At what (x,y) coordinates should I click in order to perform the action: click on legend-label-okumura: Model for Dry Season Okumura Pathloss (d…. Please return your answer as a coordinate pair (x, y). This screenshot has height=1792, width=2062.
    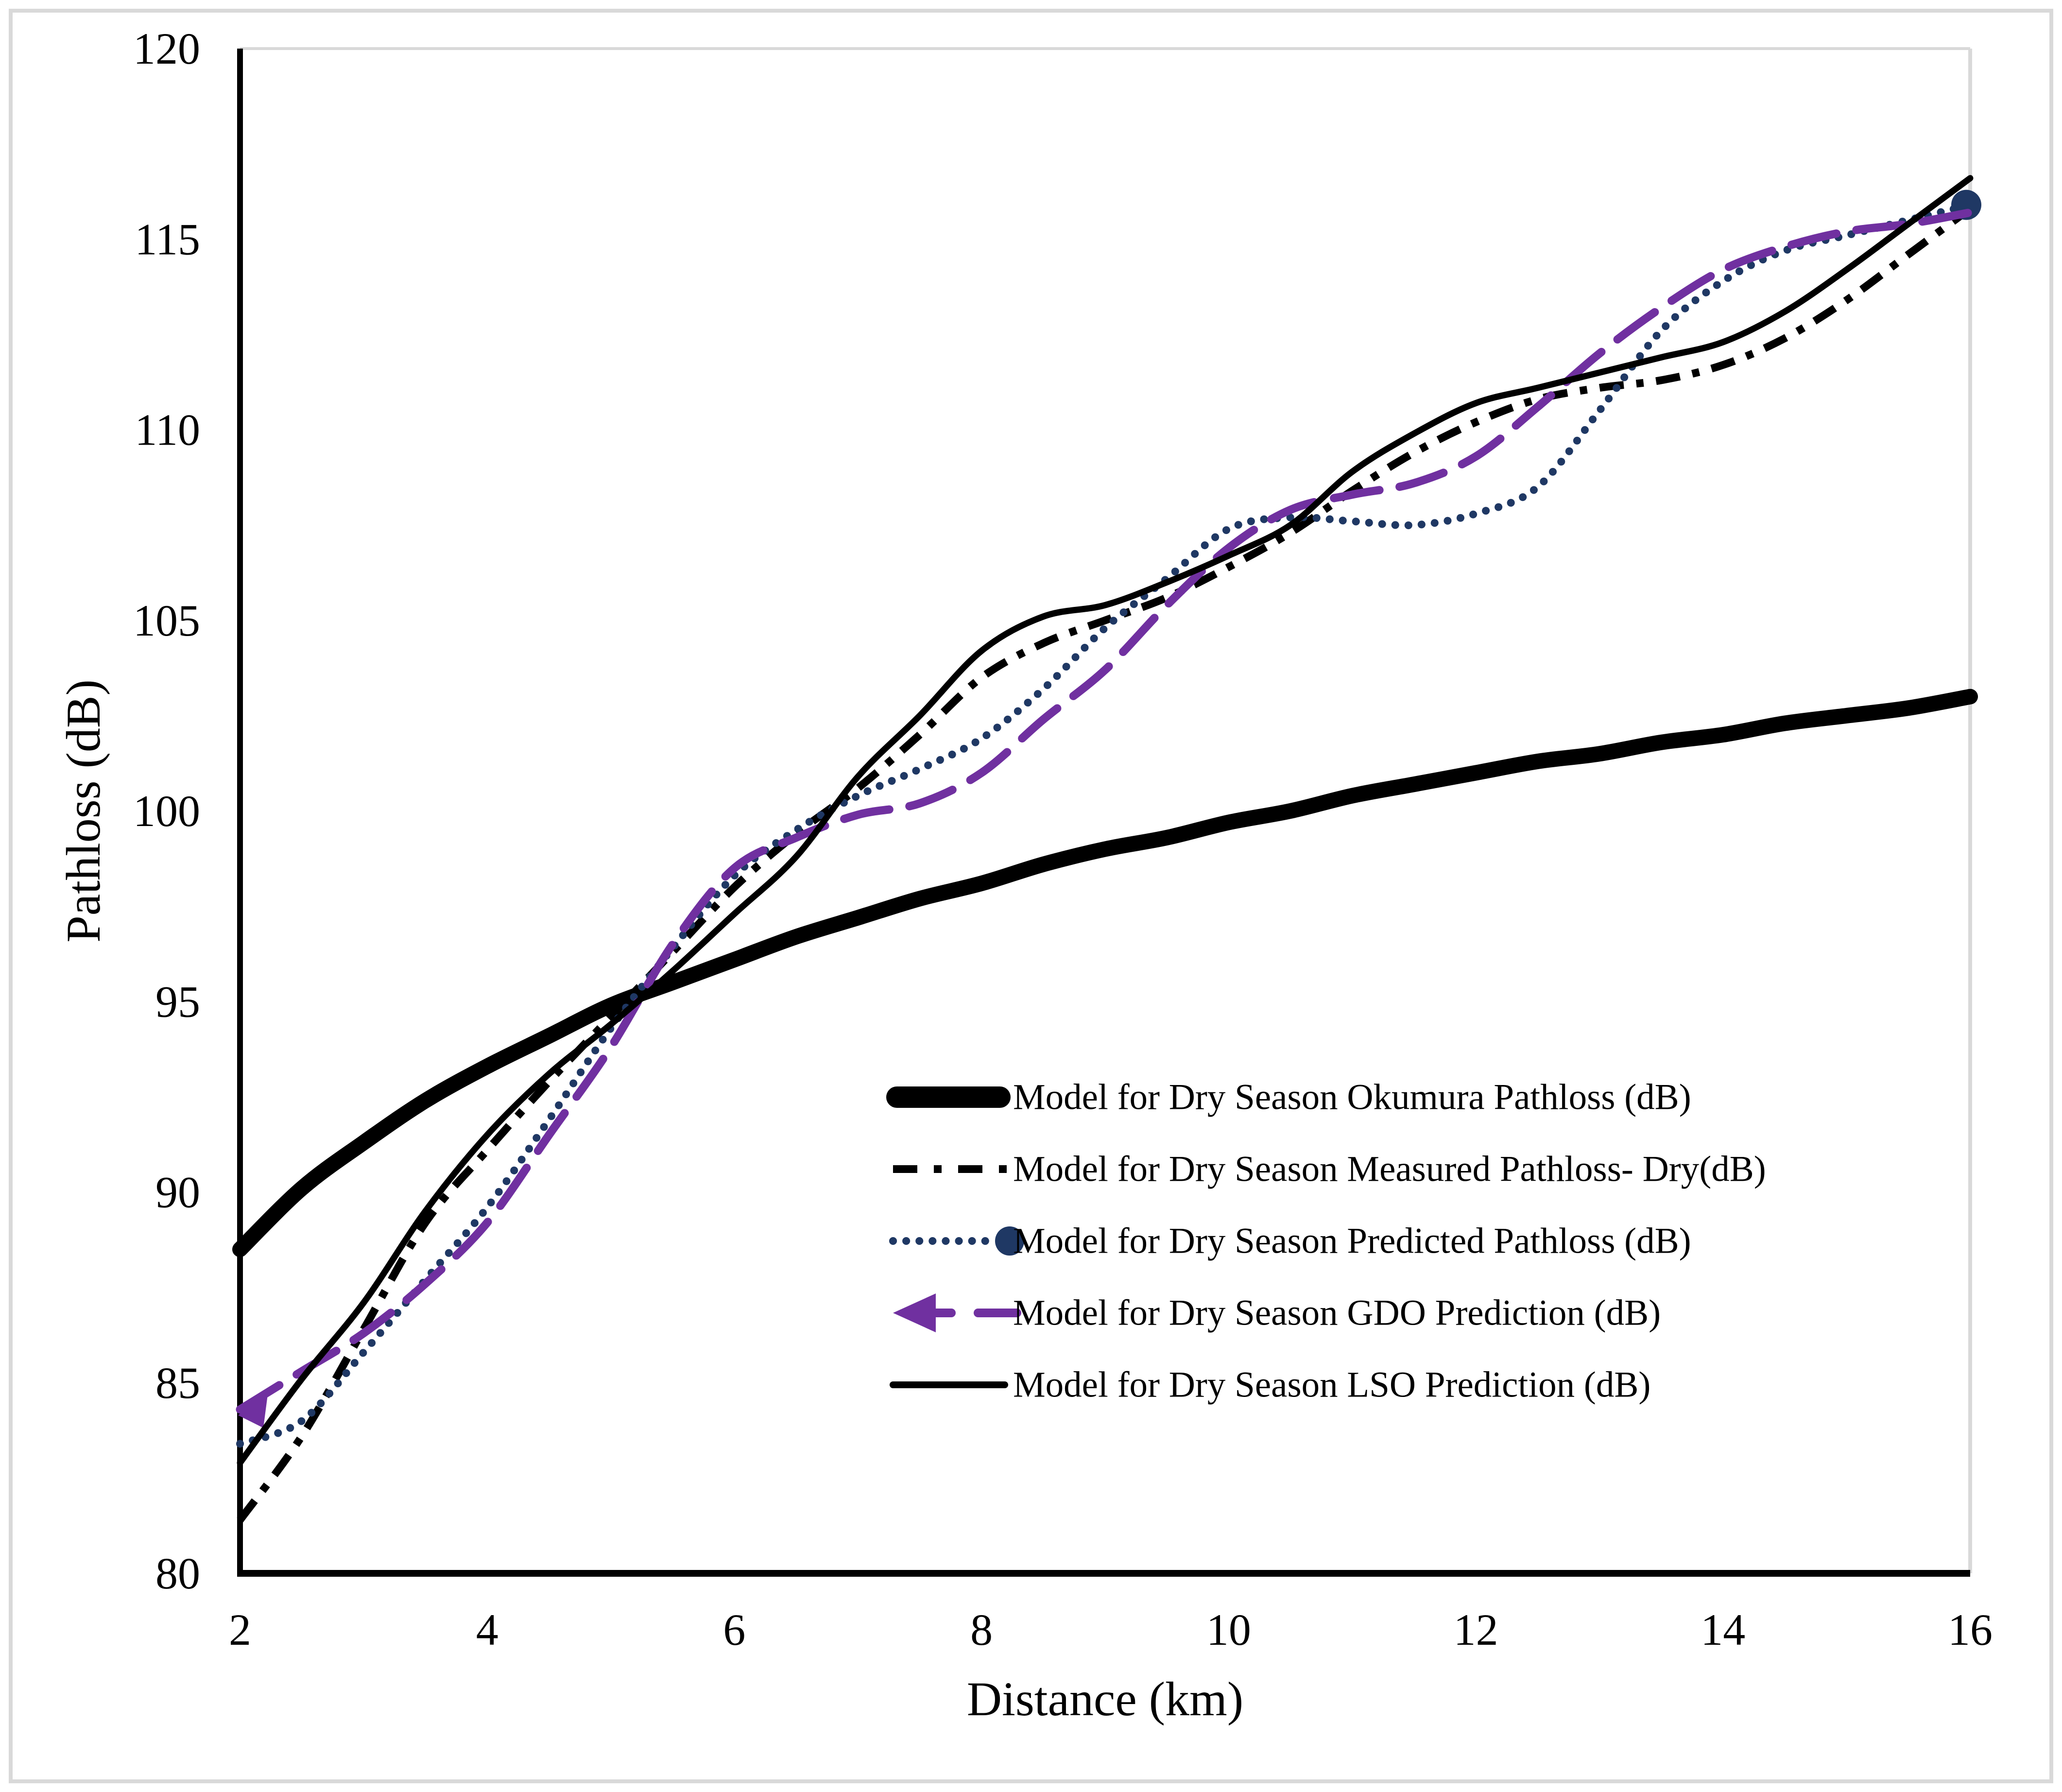
    Looking at the image, I should click on (1352, 1097).